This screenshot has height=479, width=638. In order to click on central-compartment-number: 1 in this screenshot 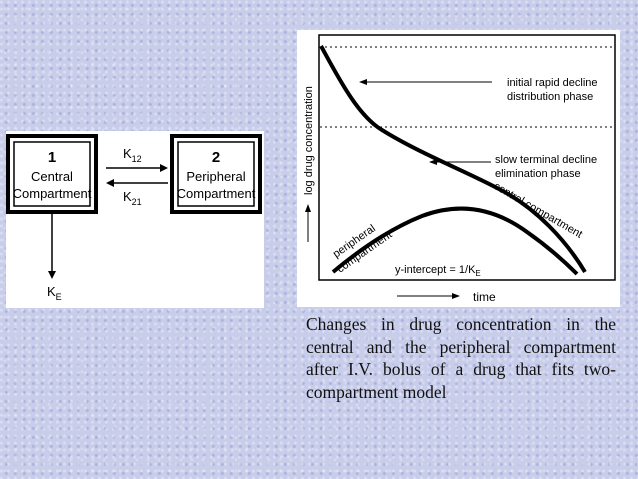, I will do `click(52, 157)`.